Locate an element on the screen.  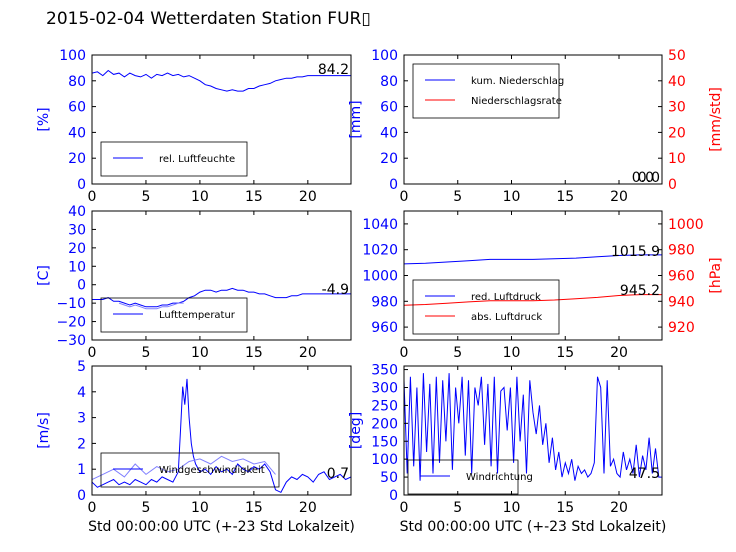
precip-y2tick-label: 10 is located at coordinates (677, 159).